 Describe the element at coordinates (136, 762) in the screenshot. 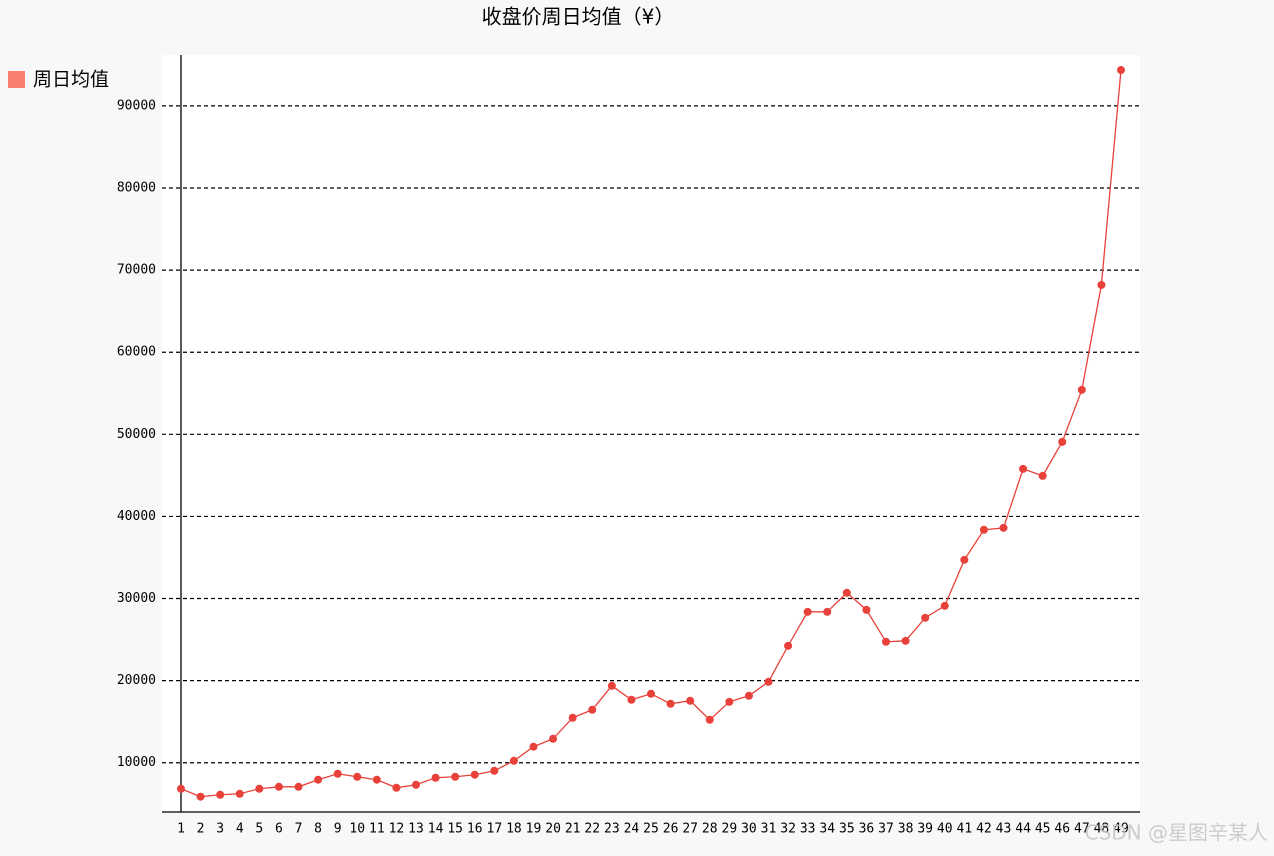

I see `y-tick-label: 10000` at that location.